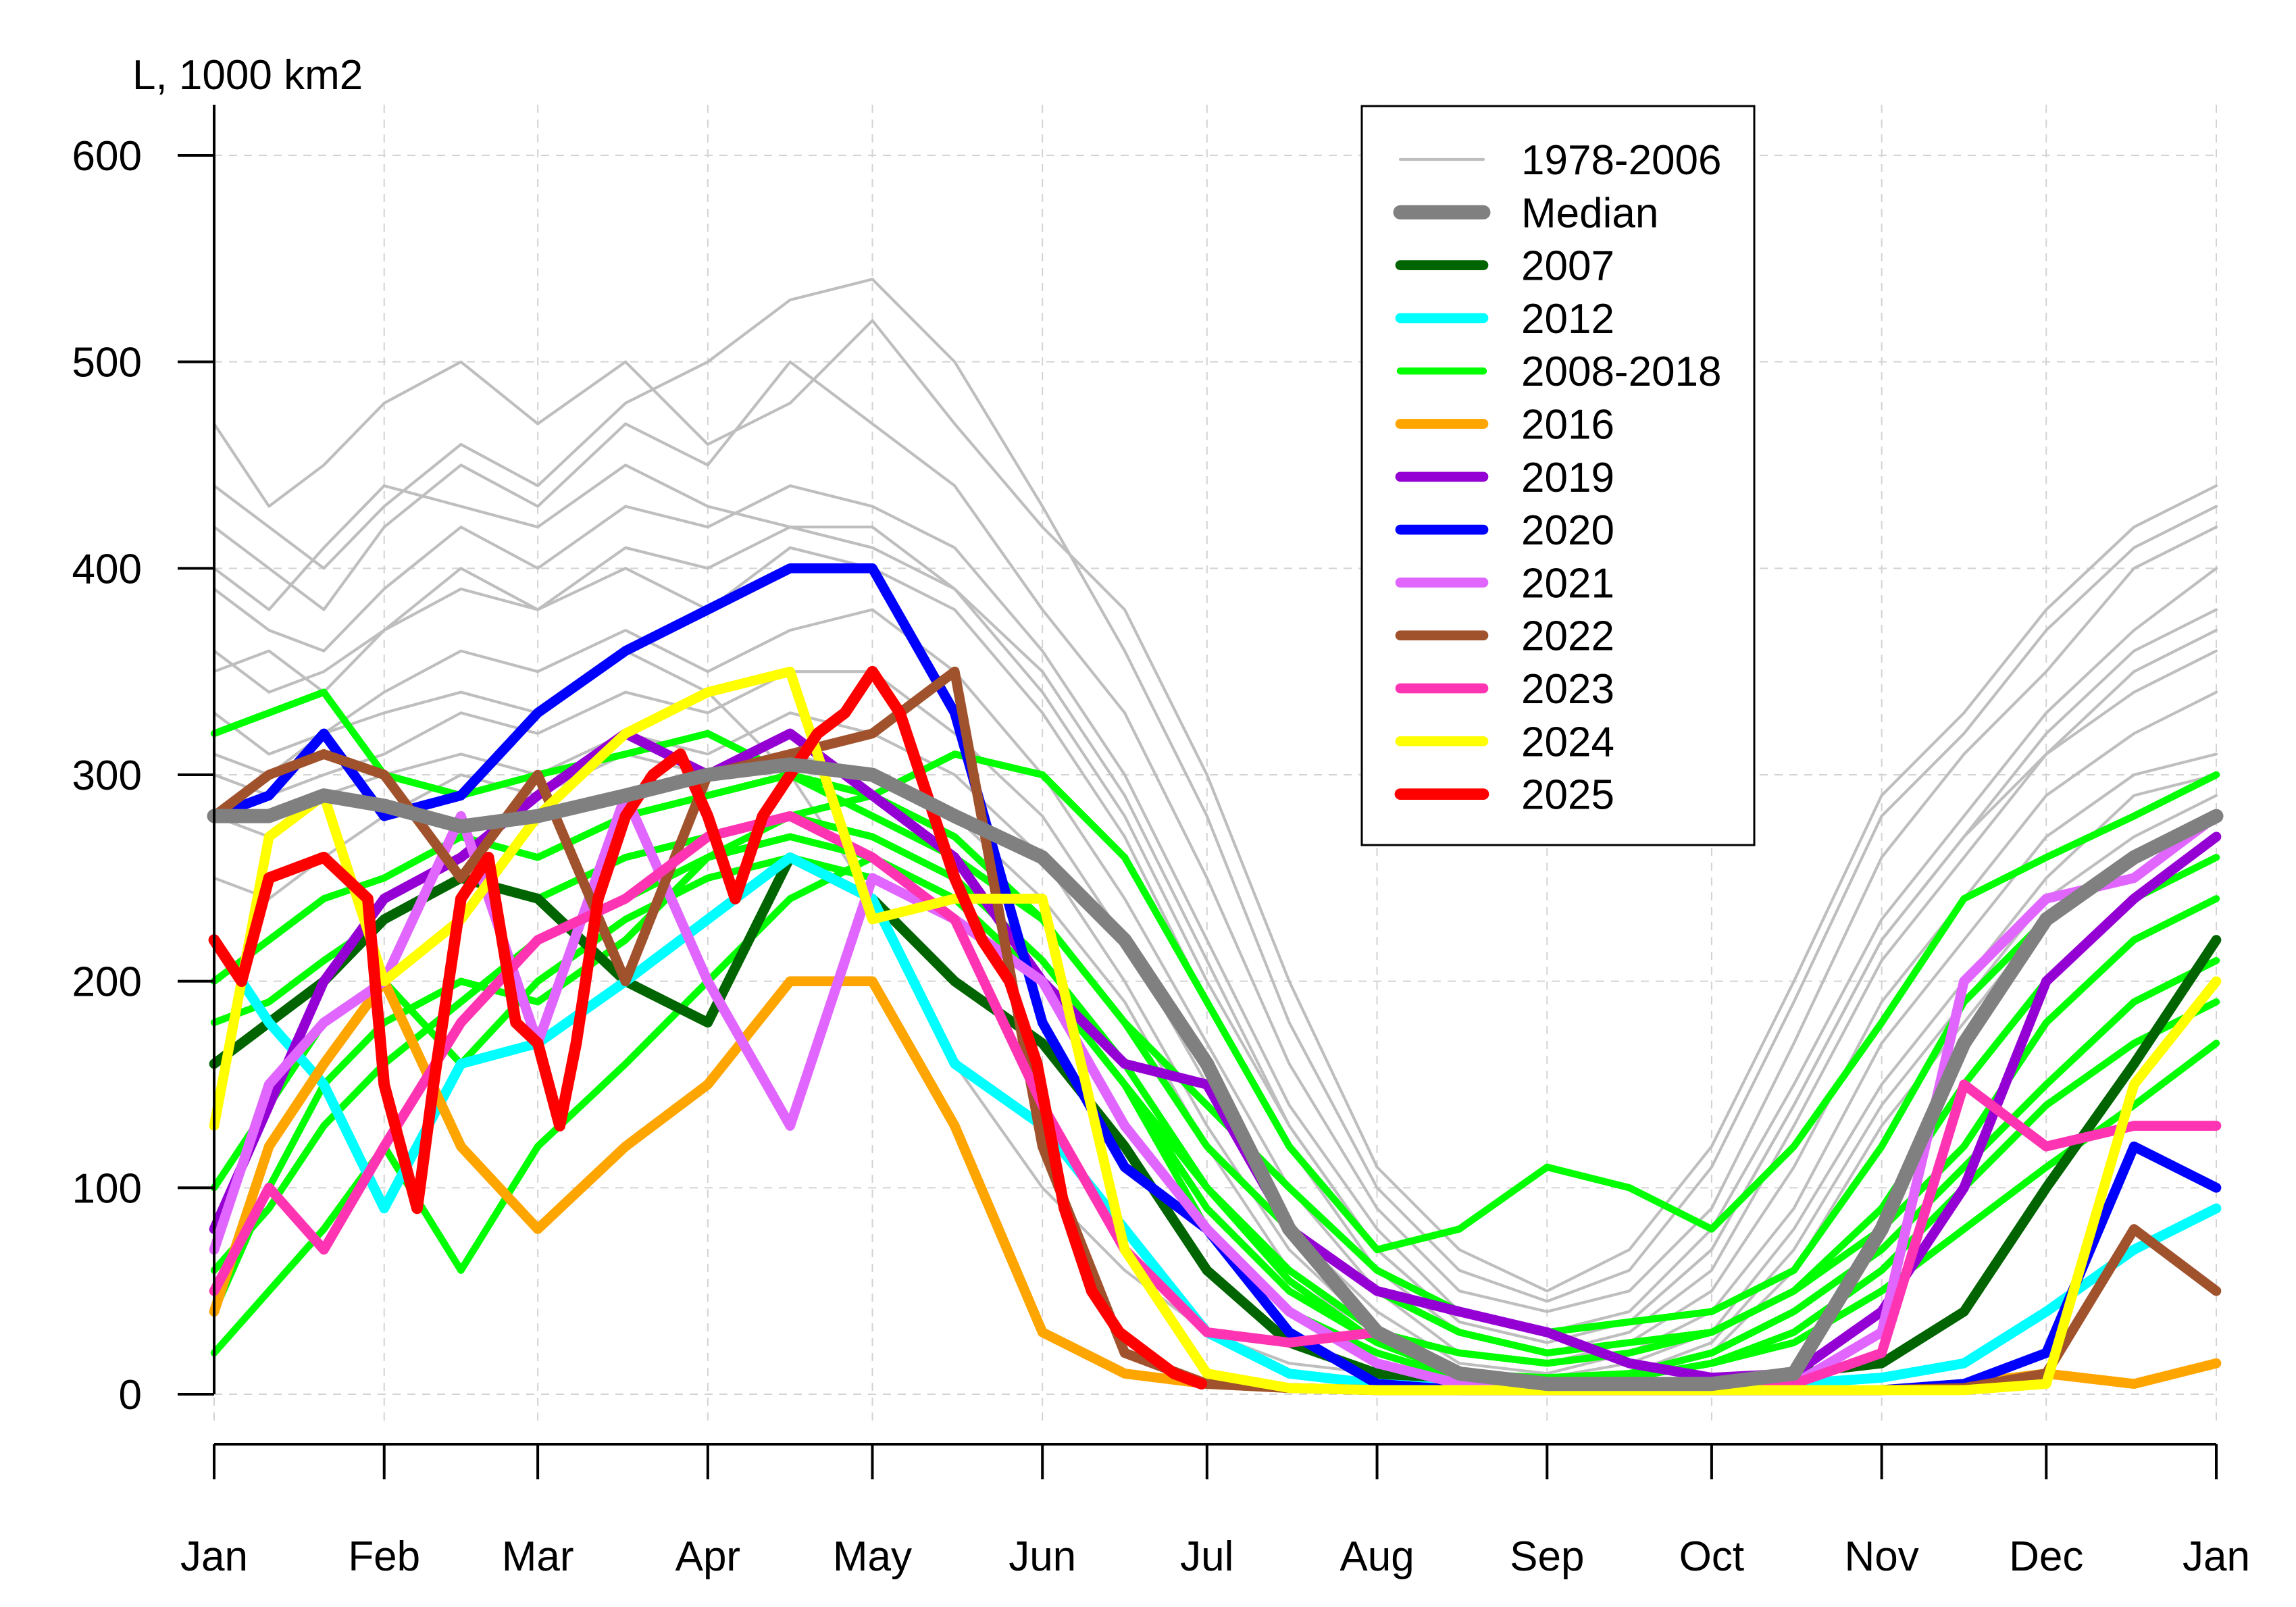 Image resolution: width=2296 pixels, height=1607 pixels. Describe the element at coordinates (1567, 636) in the screenshot. I see `legend-label: 2022` at that location.